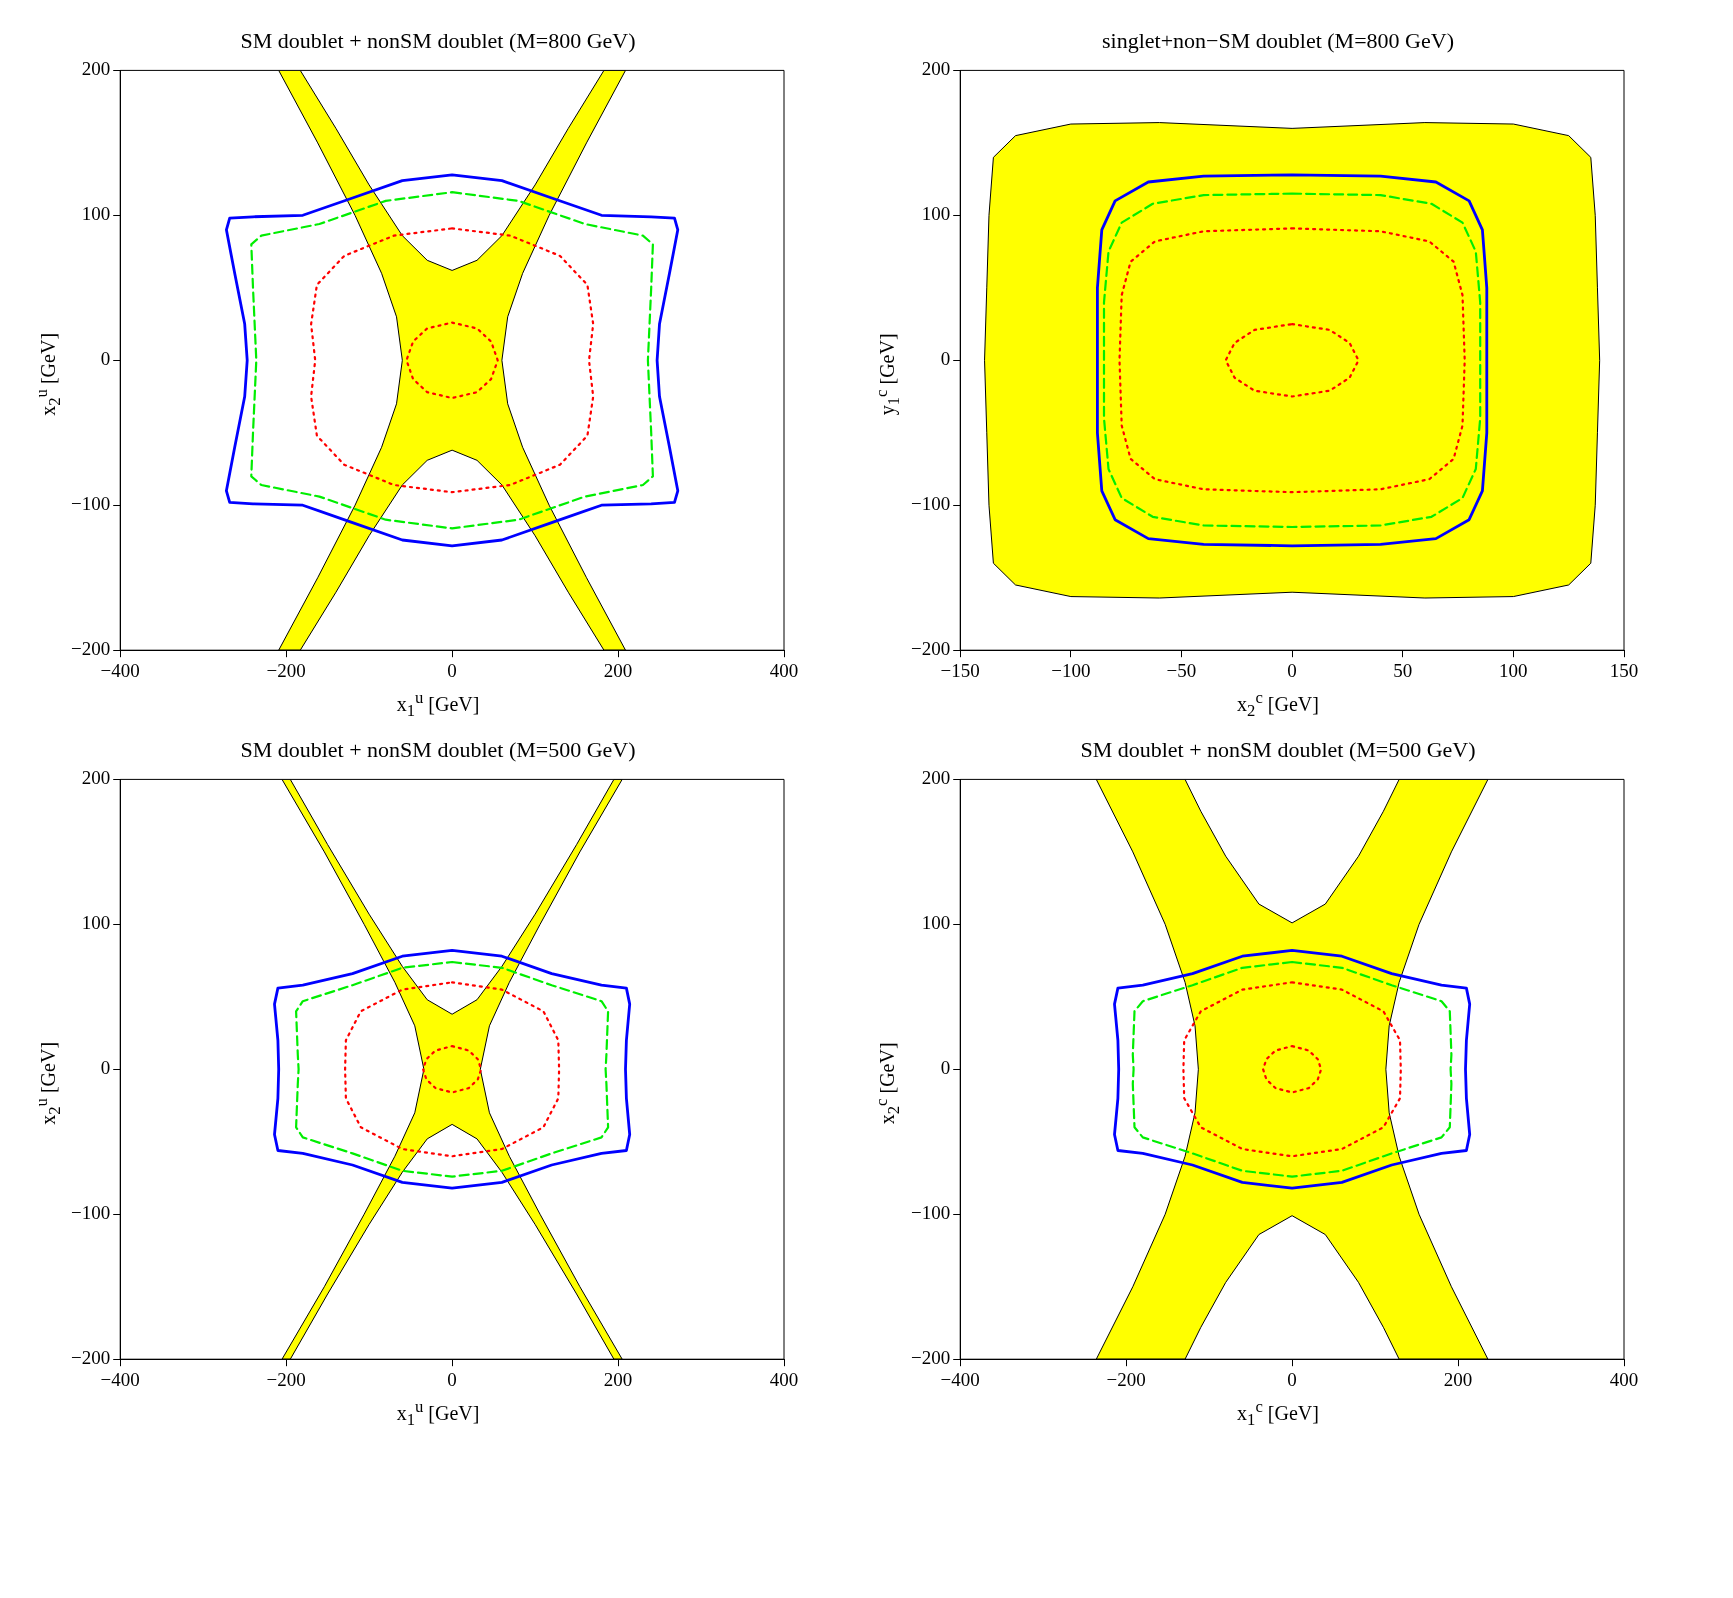 Image resolution: width=1733 pixels, height=1598 pixels. Describe the element at coordinates (1278, 41) in the screenshot. I see `chart-title: singlet+non−SM doublet (M=800 GeV)` at that location.